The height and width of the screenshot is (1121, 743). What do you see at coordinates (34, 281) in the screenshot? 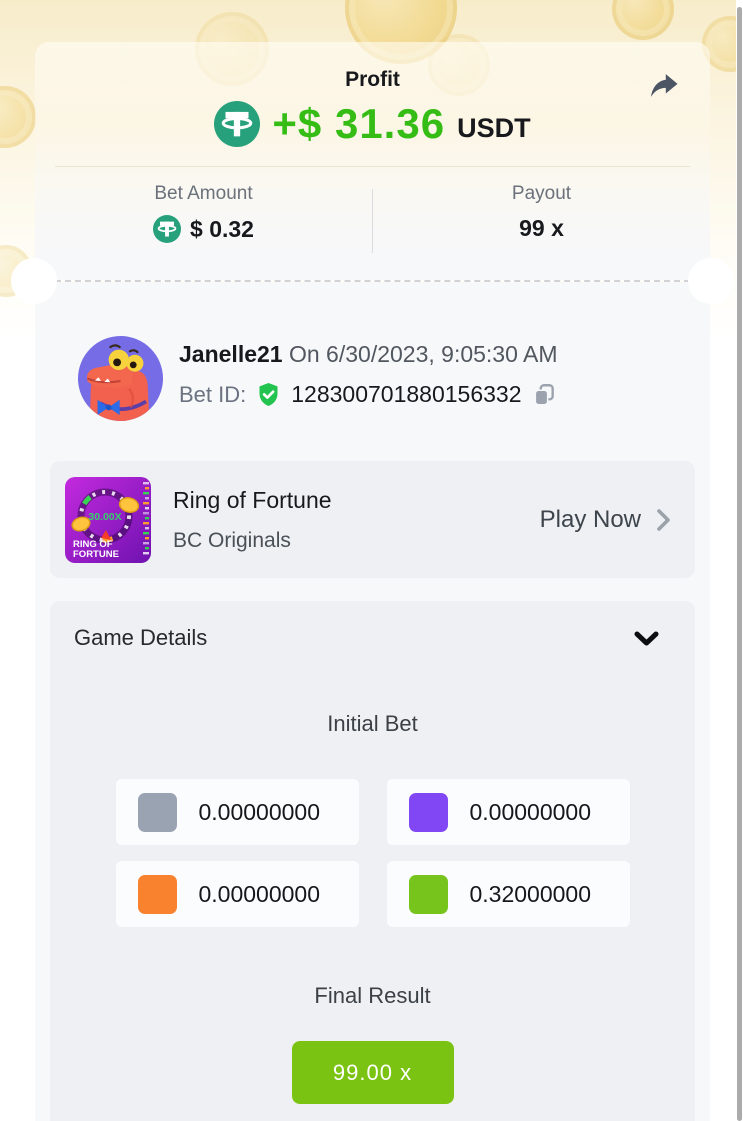
I see `ticket-notch-left` at bounding box center [34, 281].